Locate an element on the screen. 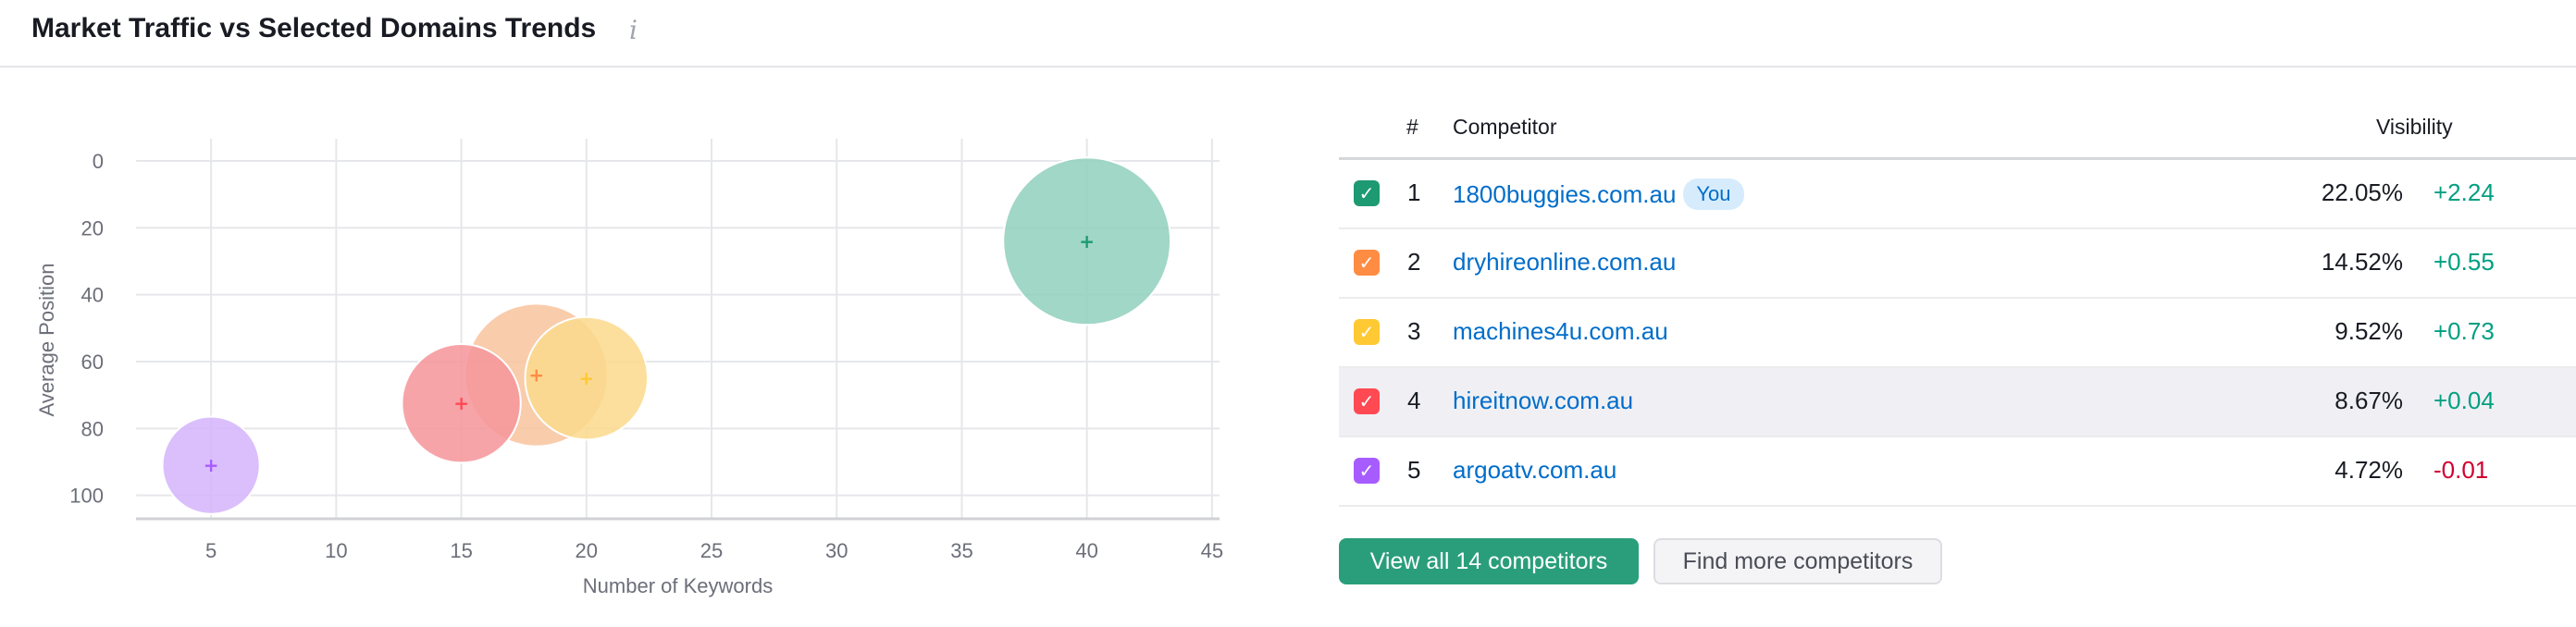  competitor-link: dryhireonline.com.au is located at coordinates (1564, 262).